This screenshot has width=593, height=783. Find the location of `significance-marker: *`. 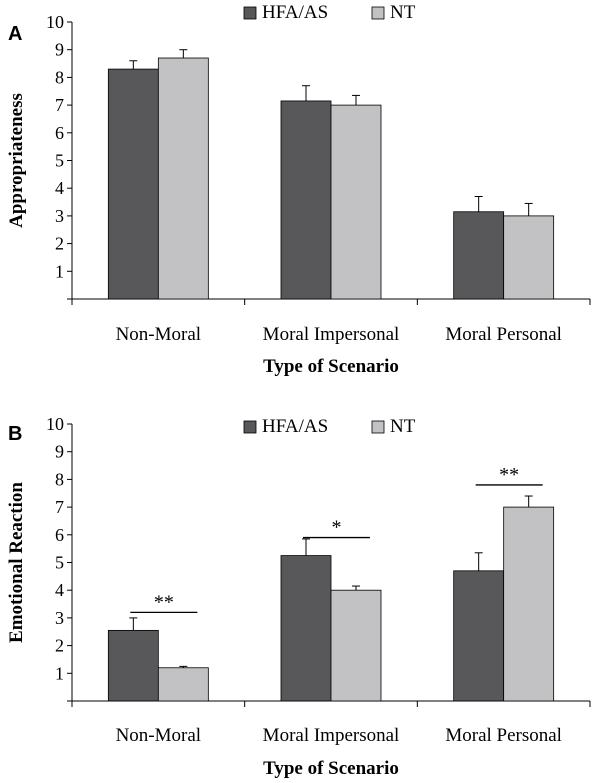

significance-marker: * is located at coordinates (337, 528).